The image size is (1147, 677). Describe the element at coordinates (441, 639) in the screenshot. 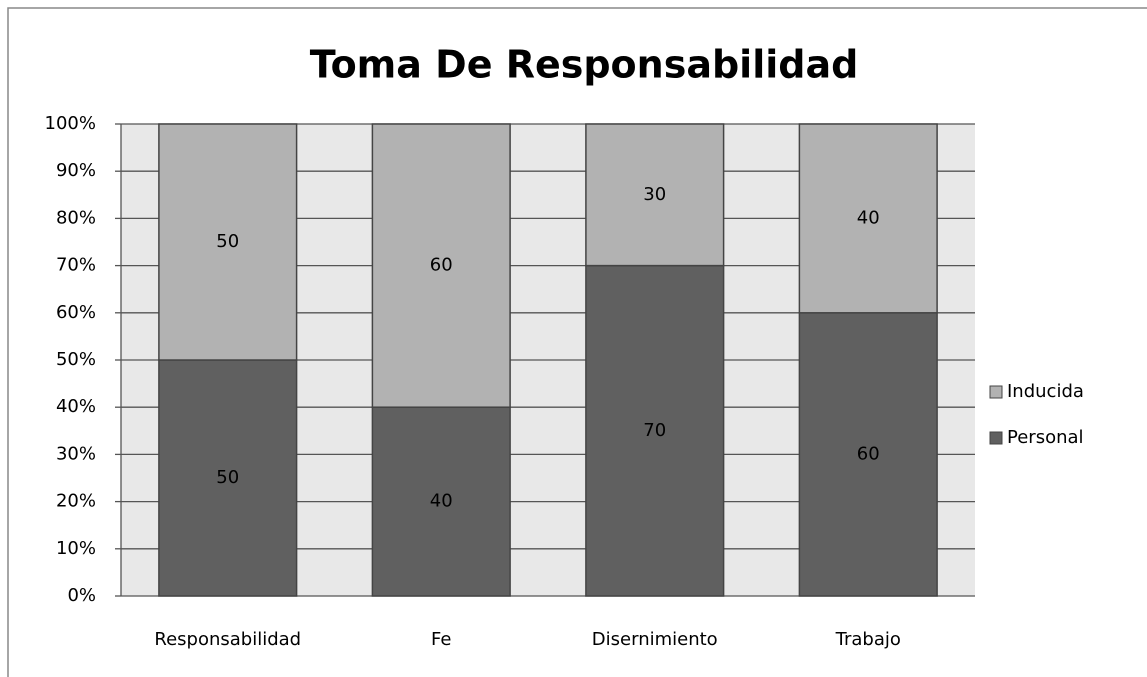

I see `x-tick-label: Fe` at that location.